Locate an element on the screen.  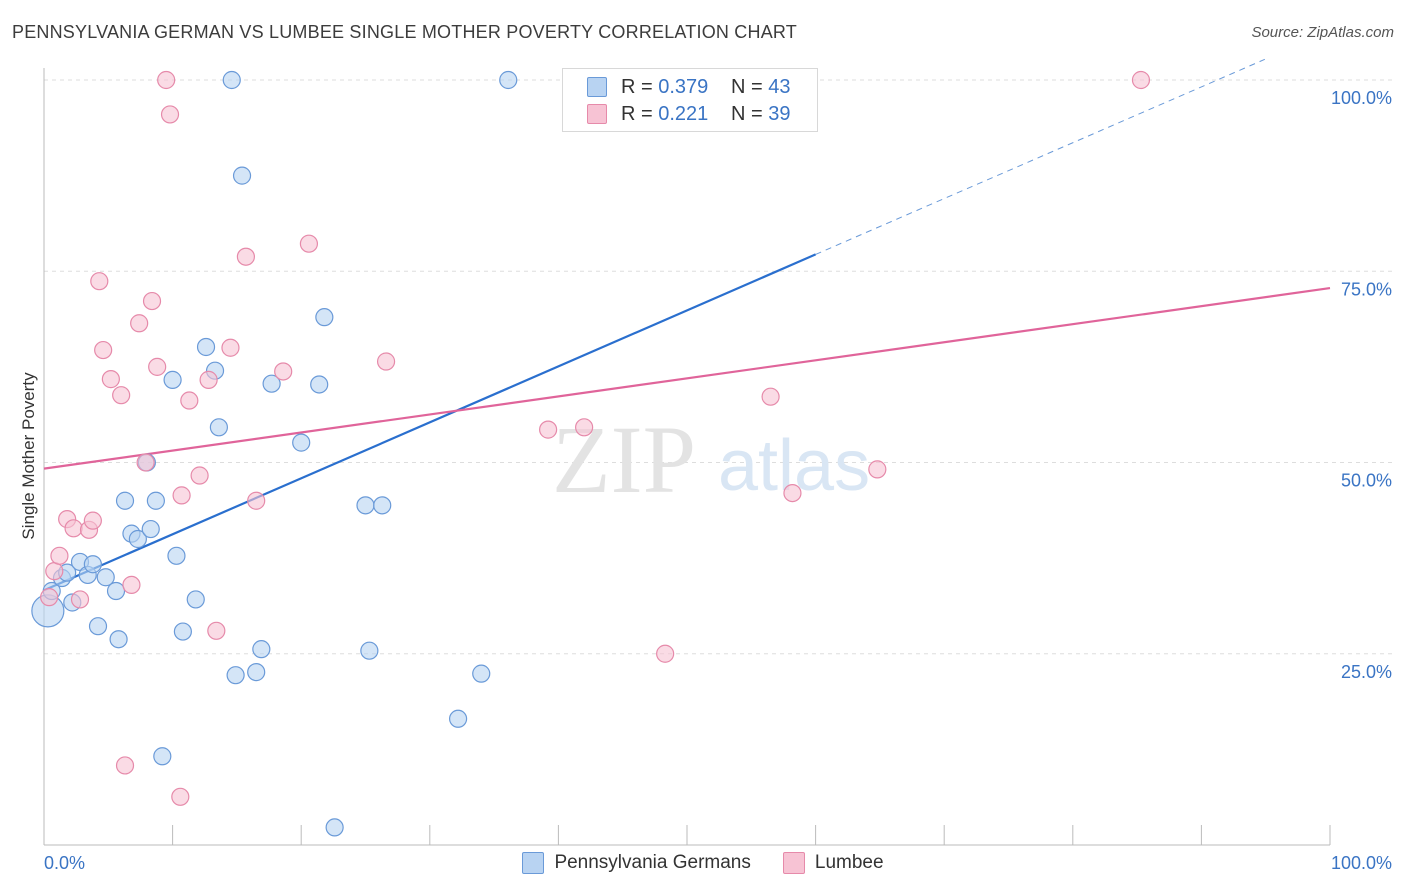
watermark: ZIP atlas is located at coordinates (711, 459).